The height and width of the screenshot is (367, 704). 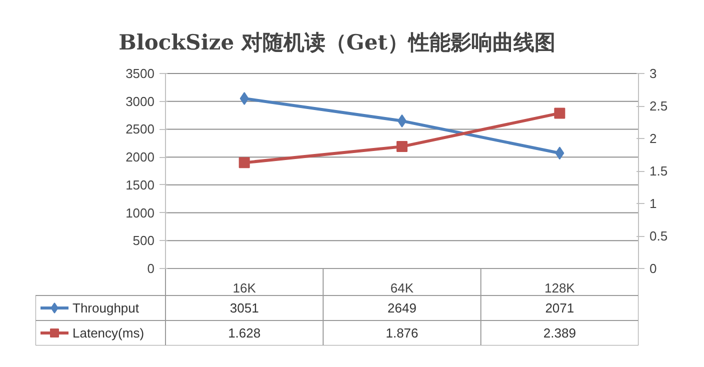 What do you see at coordinates (402, 288) in the screenshot?
I see `x-tick-label: 64K` at bounding box center [402, 288].